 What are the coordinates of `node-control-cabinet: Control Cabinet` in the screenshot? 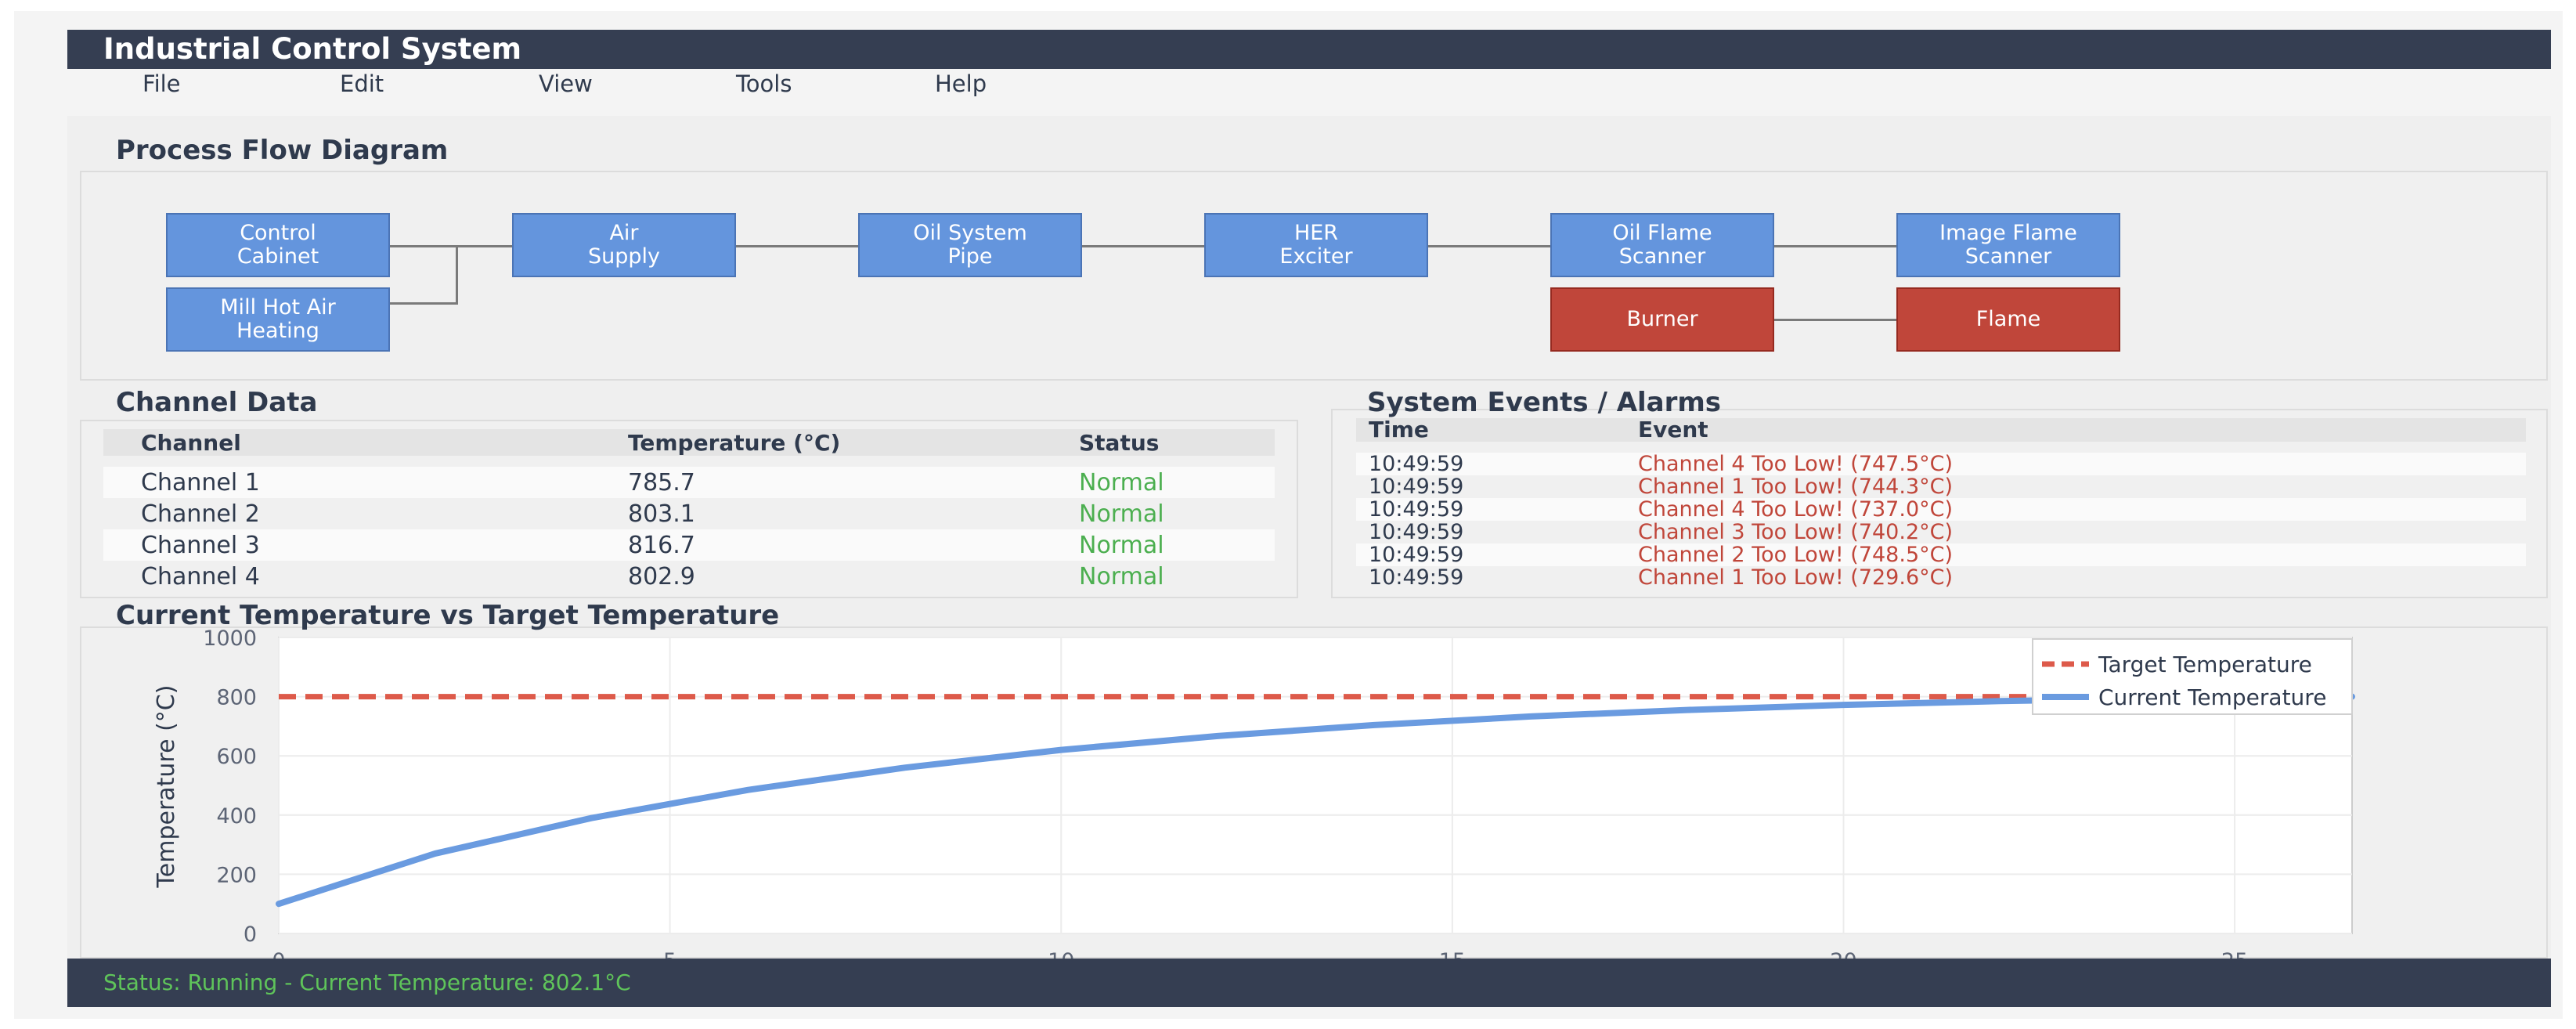 It's located at (278, 245).